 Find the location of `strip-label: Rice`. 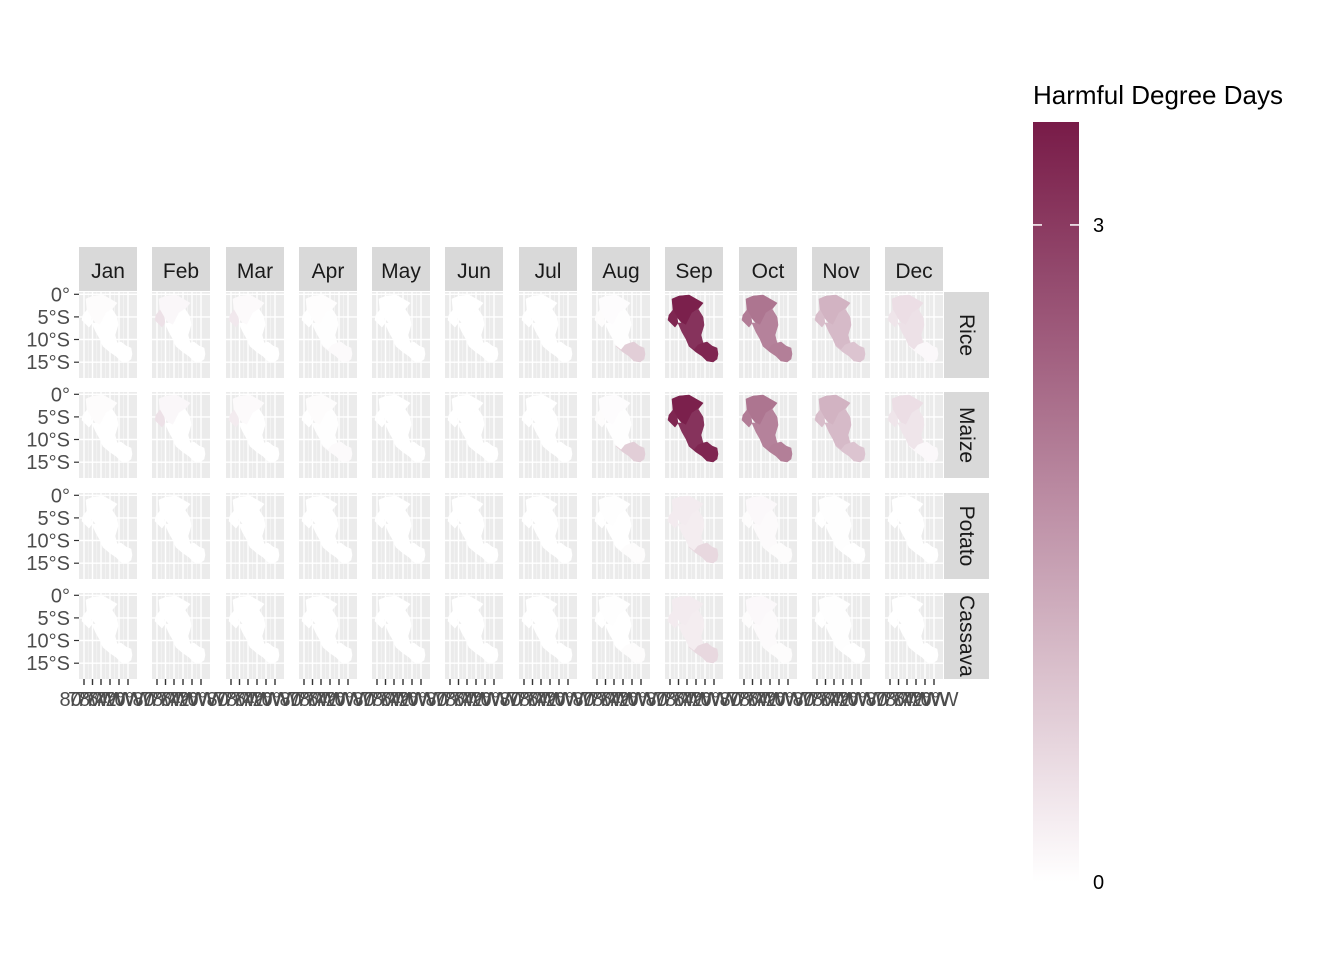

strip-label: Rice is located at coordinates (966, 335).